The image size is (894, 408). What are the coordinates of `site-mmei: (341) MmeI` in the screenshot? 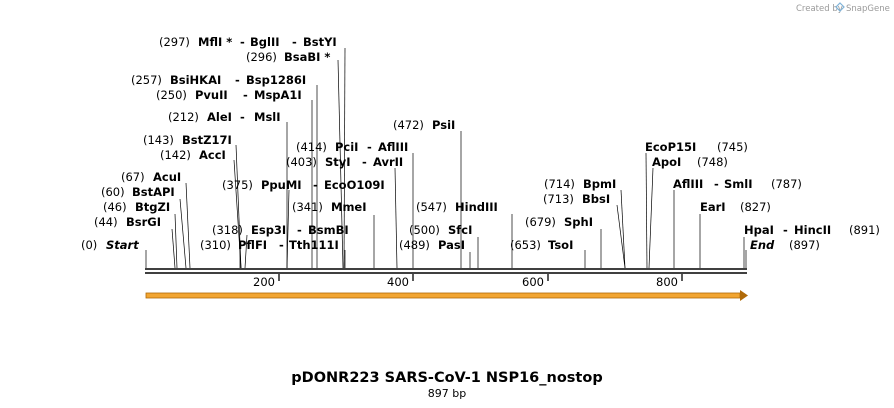 It's located at (329, 207).